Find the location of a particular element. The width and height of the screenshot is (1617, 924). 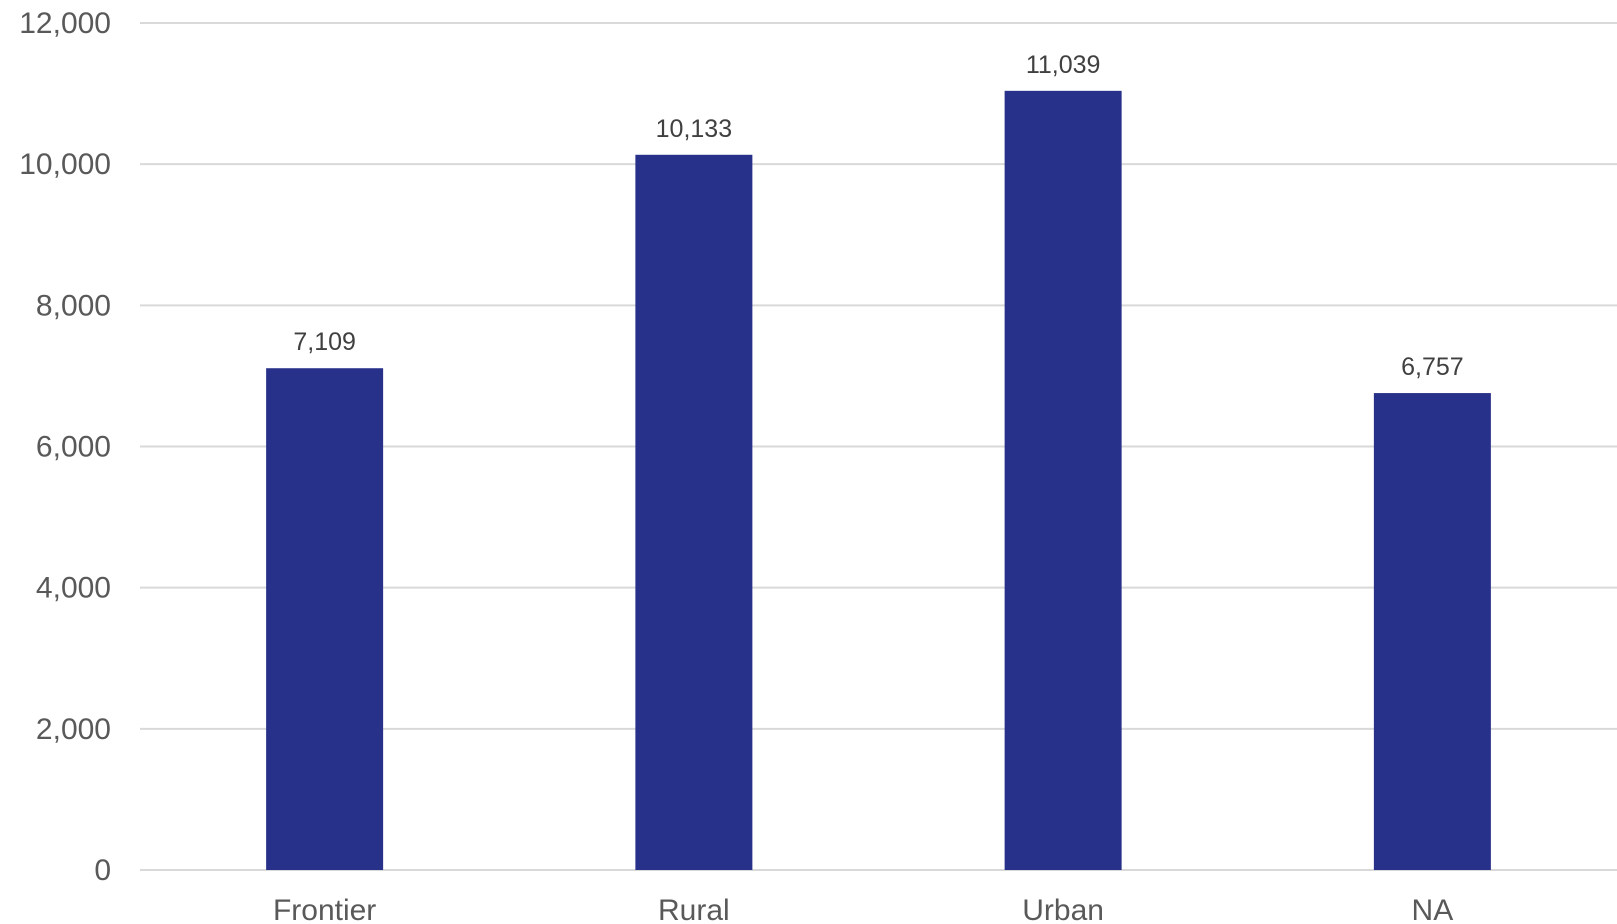

bar-frontier is located at coordinates (325, 619).